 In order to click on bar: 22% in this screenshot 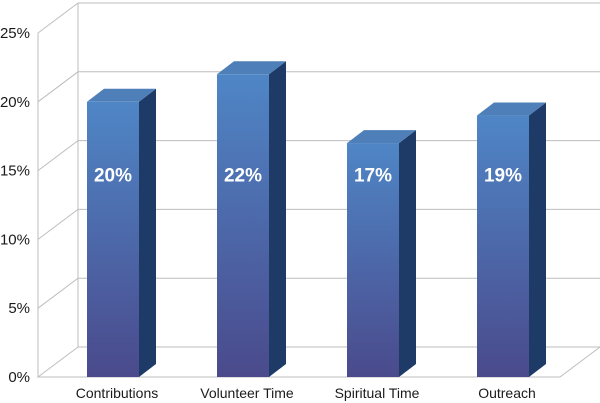, I will do `click(251, 219)`.